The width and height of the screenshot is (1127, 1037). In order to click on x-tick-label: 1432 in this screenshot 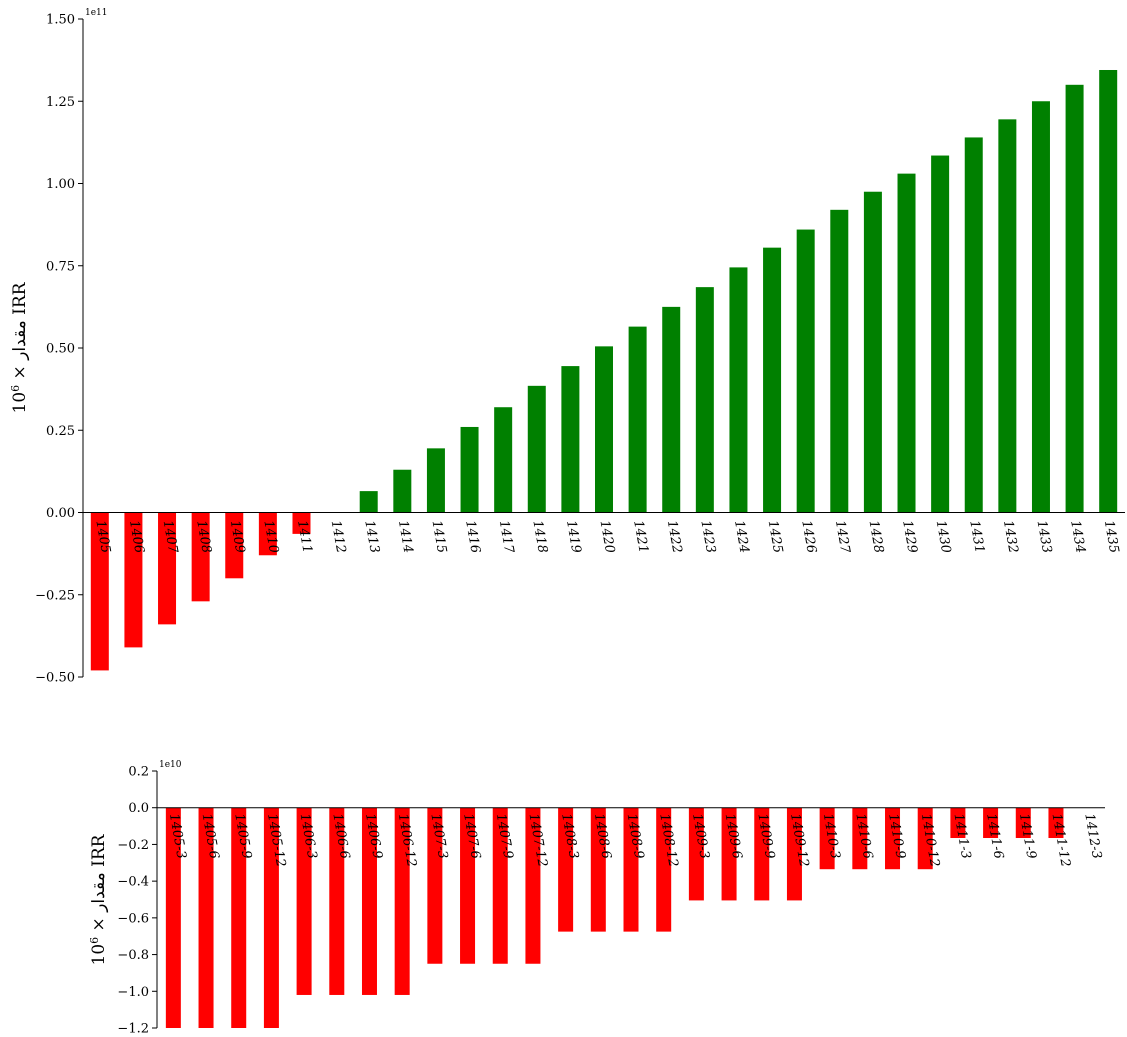, I will do `click(1010, 536)`.